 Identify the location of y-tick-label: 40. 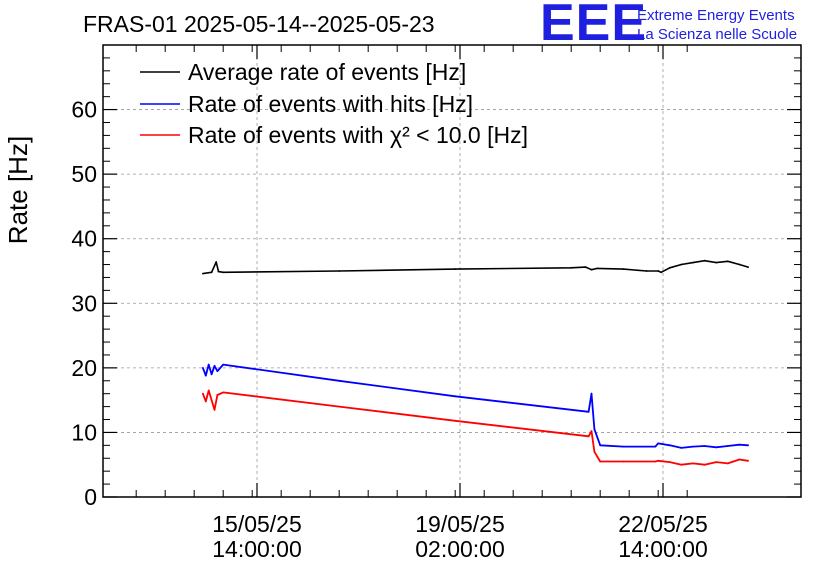
(84, 239).